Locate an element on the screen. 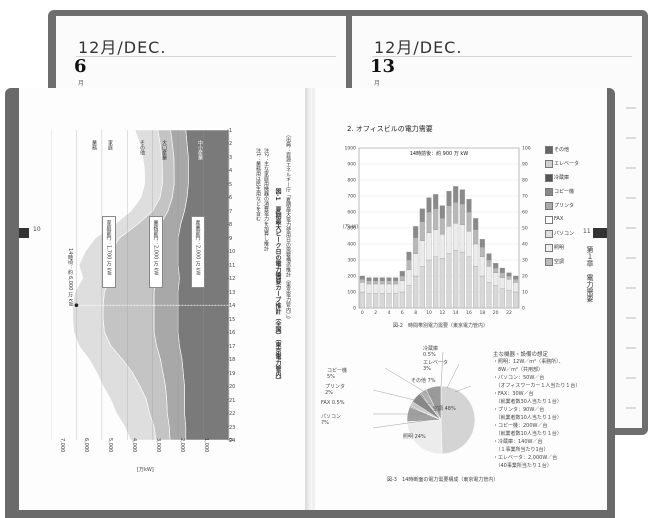 This screenshot has height=518, width=648. hour-label: 6 is located at coordinates (231, 198).